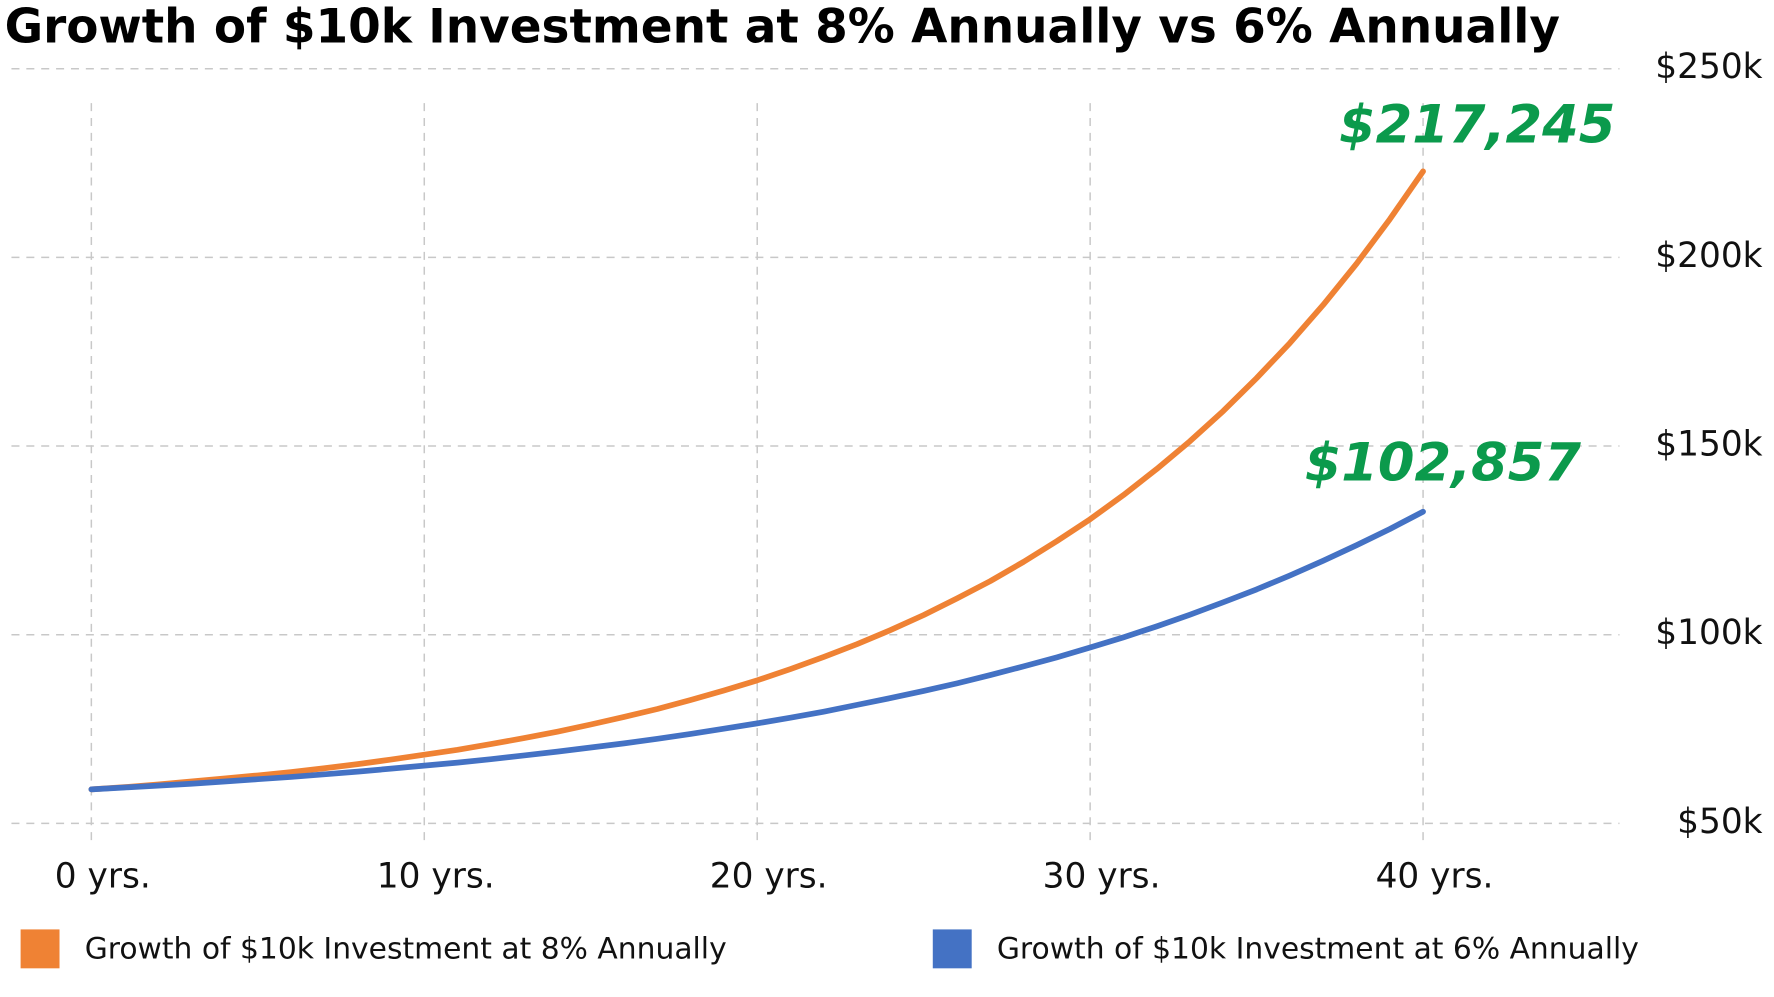 Image resolution: width=1774 pixels, height=997 pixels. Describe the element at coordinates (103, 876) in the screenshot. I see `x-tick-label: 0 yrs.` at that location.